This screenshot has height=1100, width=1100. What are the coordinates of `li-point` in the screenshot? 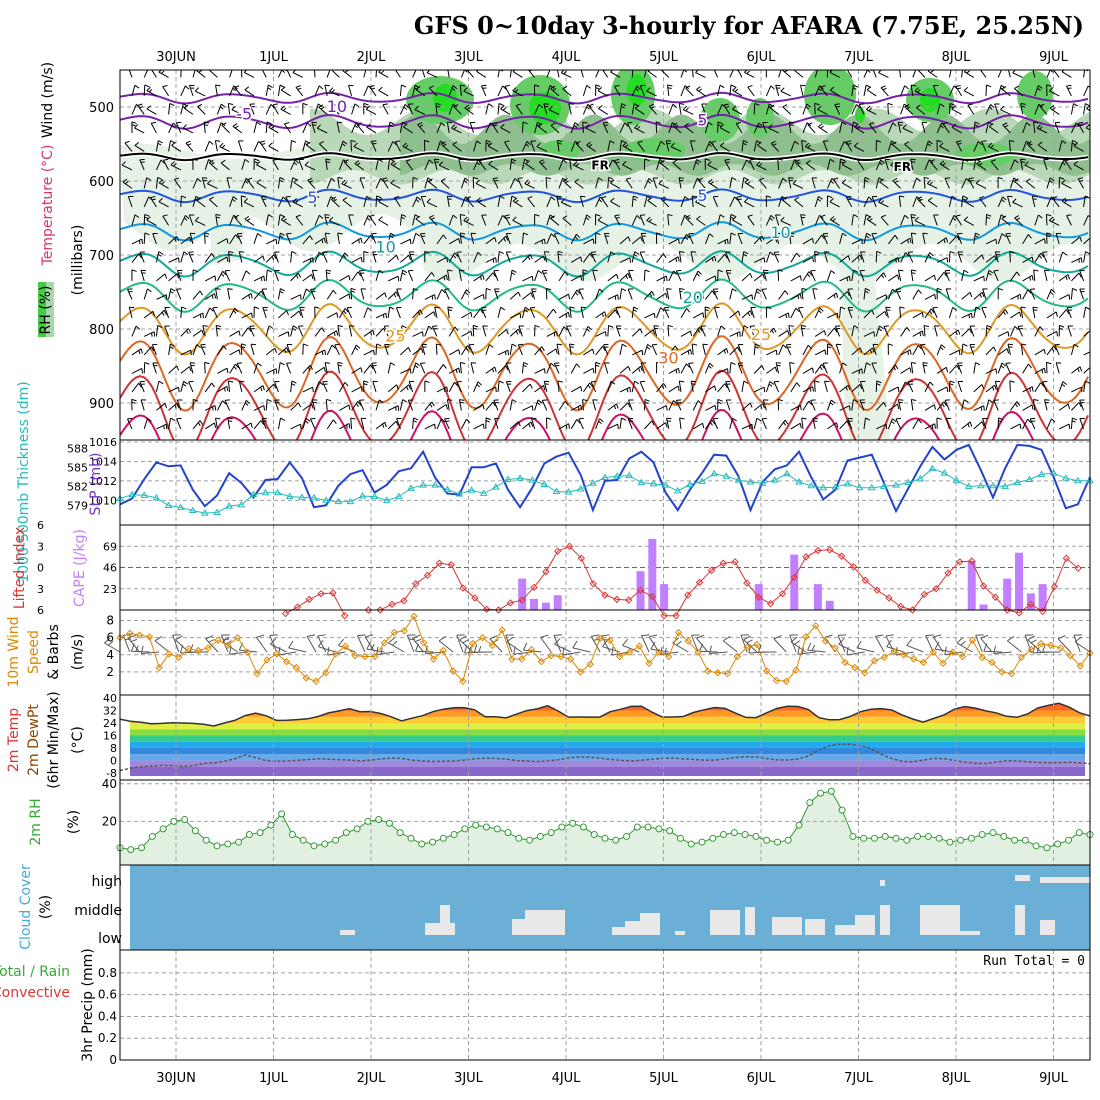 It's located at (889, 598).